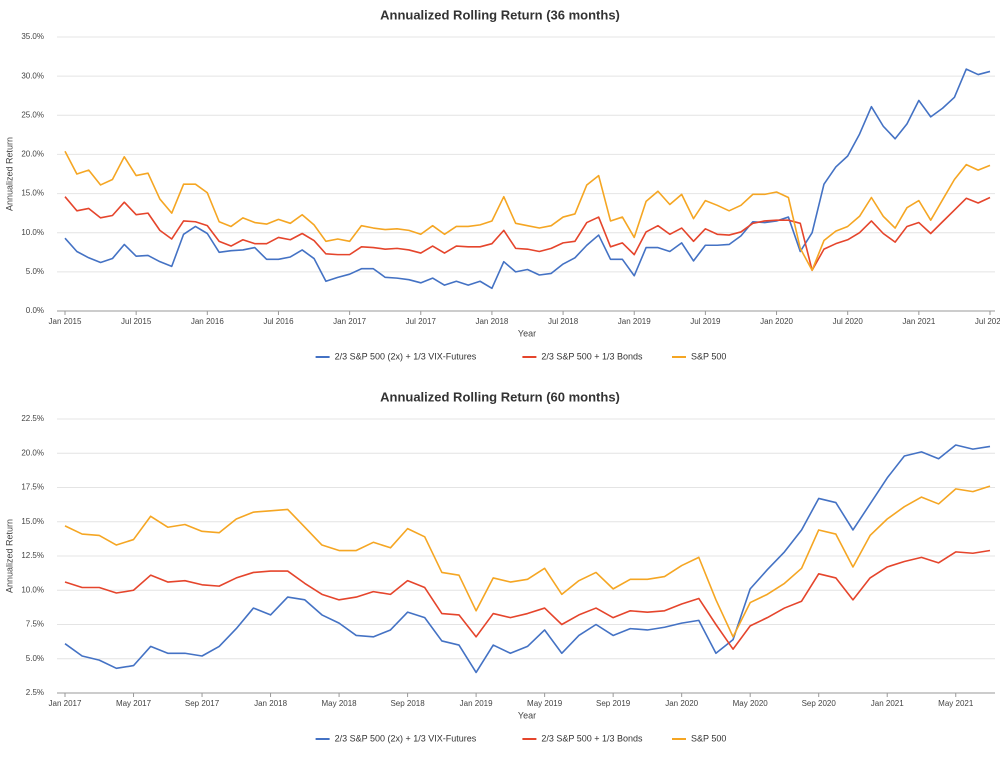 Image resolution: width=1000 pixels, height=758 pixels. What do you see at coordinates (613, 703) in the screenshot?
I see `x-tick-label: Sep 2019` at bounding box center [613, 703].